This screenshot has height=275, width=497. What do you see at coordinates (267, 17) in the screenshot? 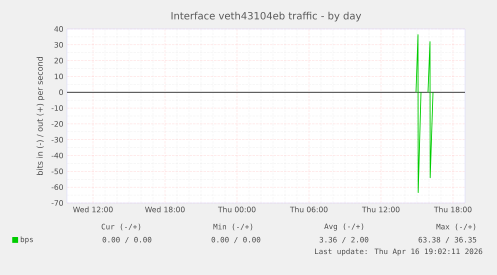
I see `chart-title: Interface veth43104eb traffic - by day` at bounding box center [267, 17].